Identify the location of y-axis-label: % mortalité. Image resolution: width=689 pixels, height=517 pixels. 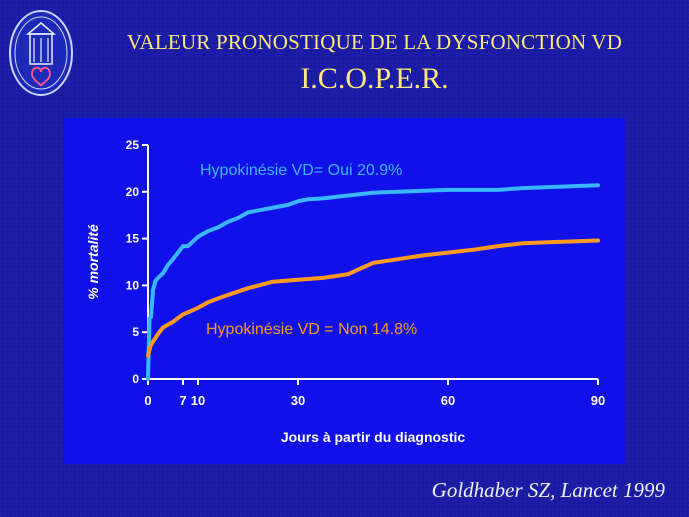
(93, 262).